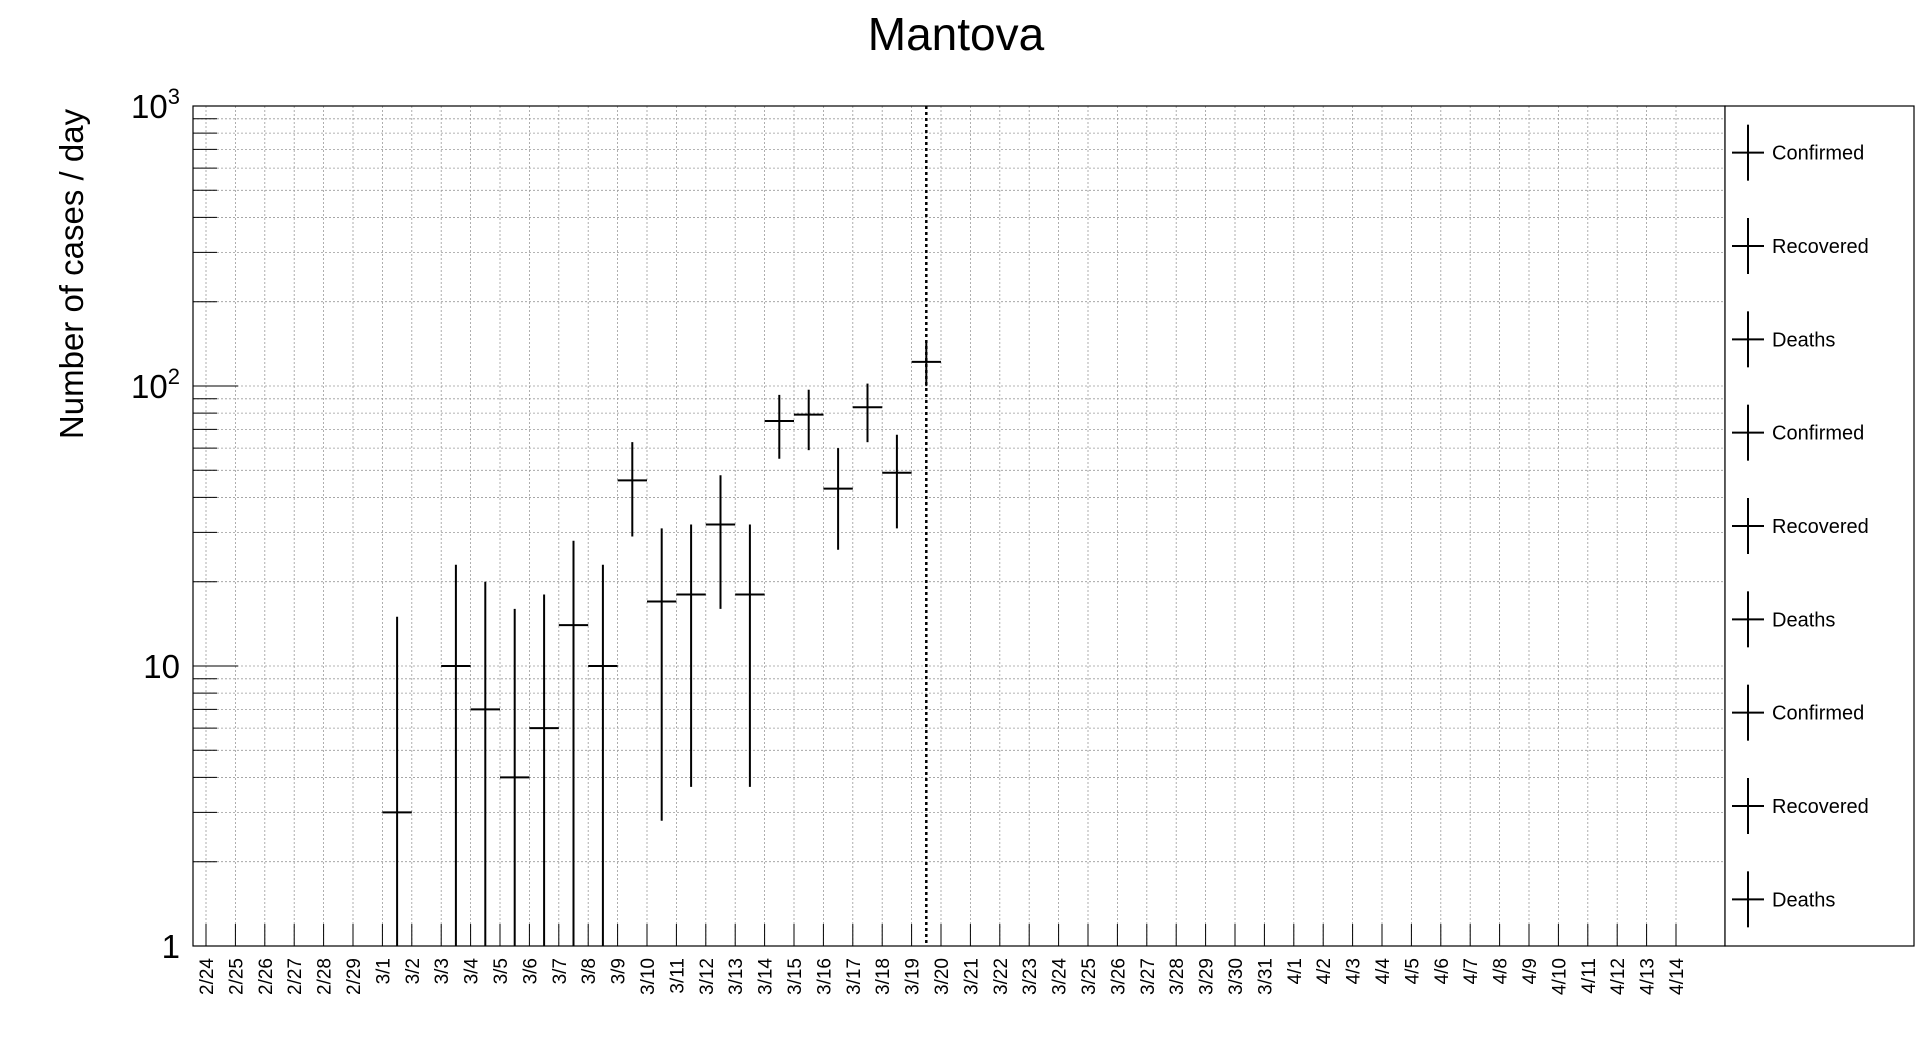 The width and height of the screenshot is (1916, 1052). What do you see at coordinates (1442, 971) in the screenshot?
I see `x-tick-label: 4/6` at bounding box center [1442, 971].